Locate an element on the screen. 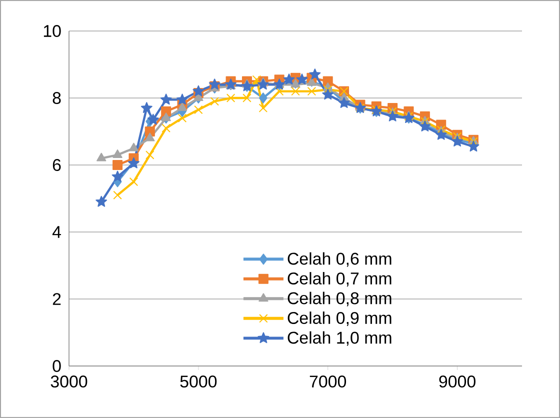  legend-label: Celah 0,7 mm is located at coordinates (340, 279).